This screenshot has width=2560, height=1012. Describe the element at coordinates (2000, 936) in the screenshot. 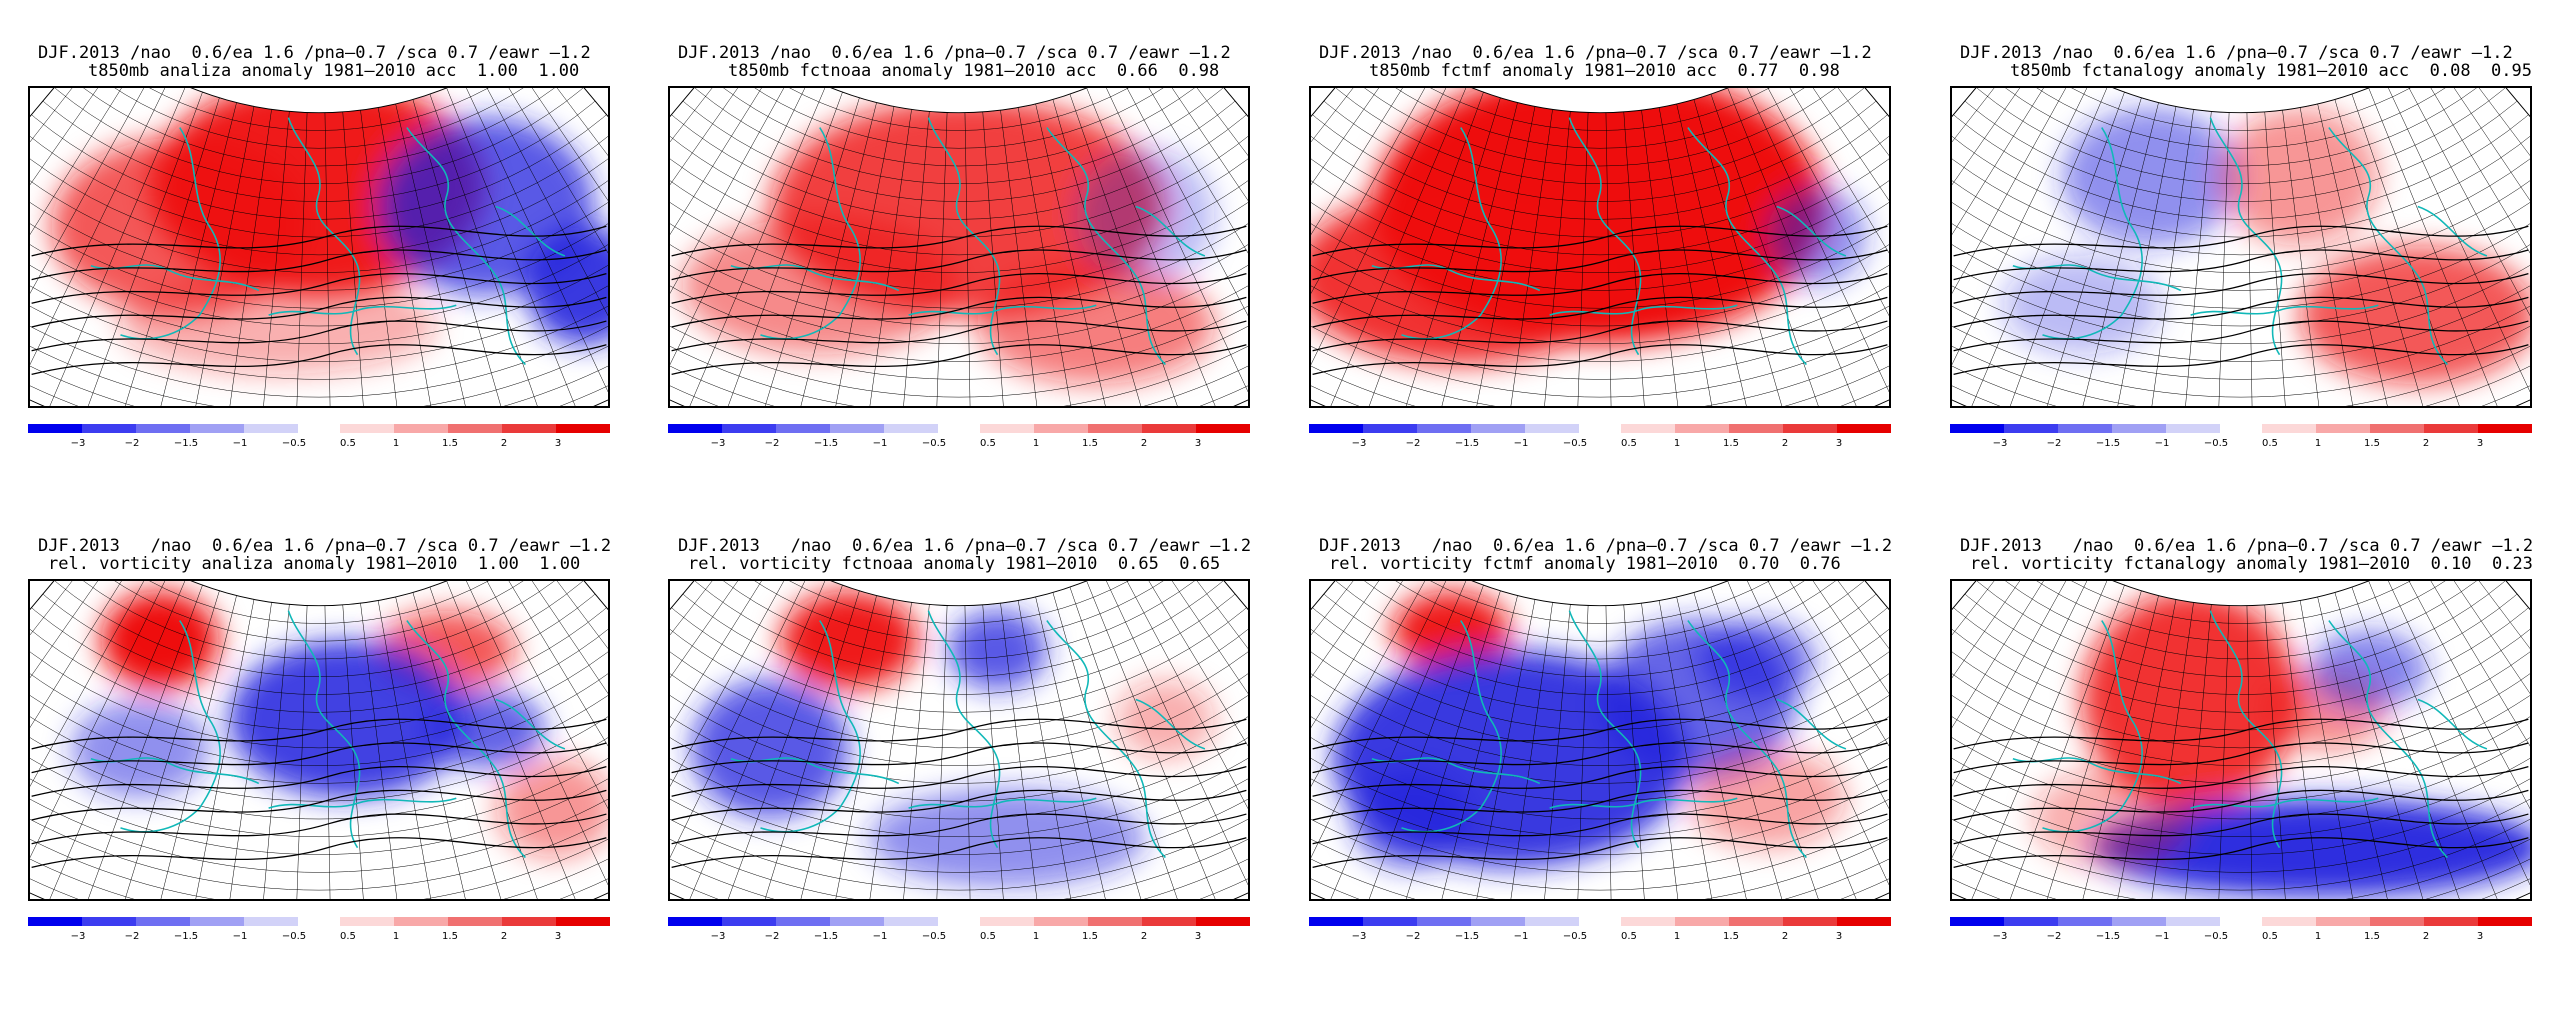

I see `colorbar-label: −3` at that location.